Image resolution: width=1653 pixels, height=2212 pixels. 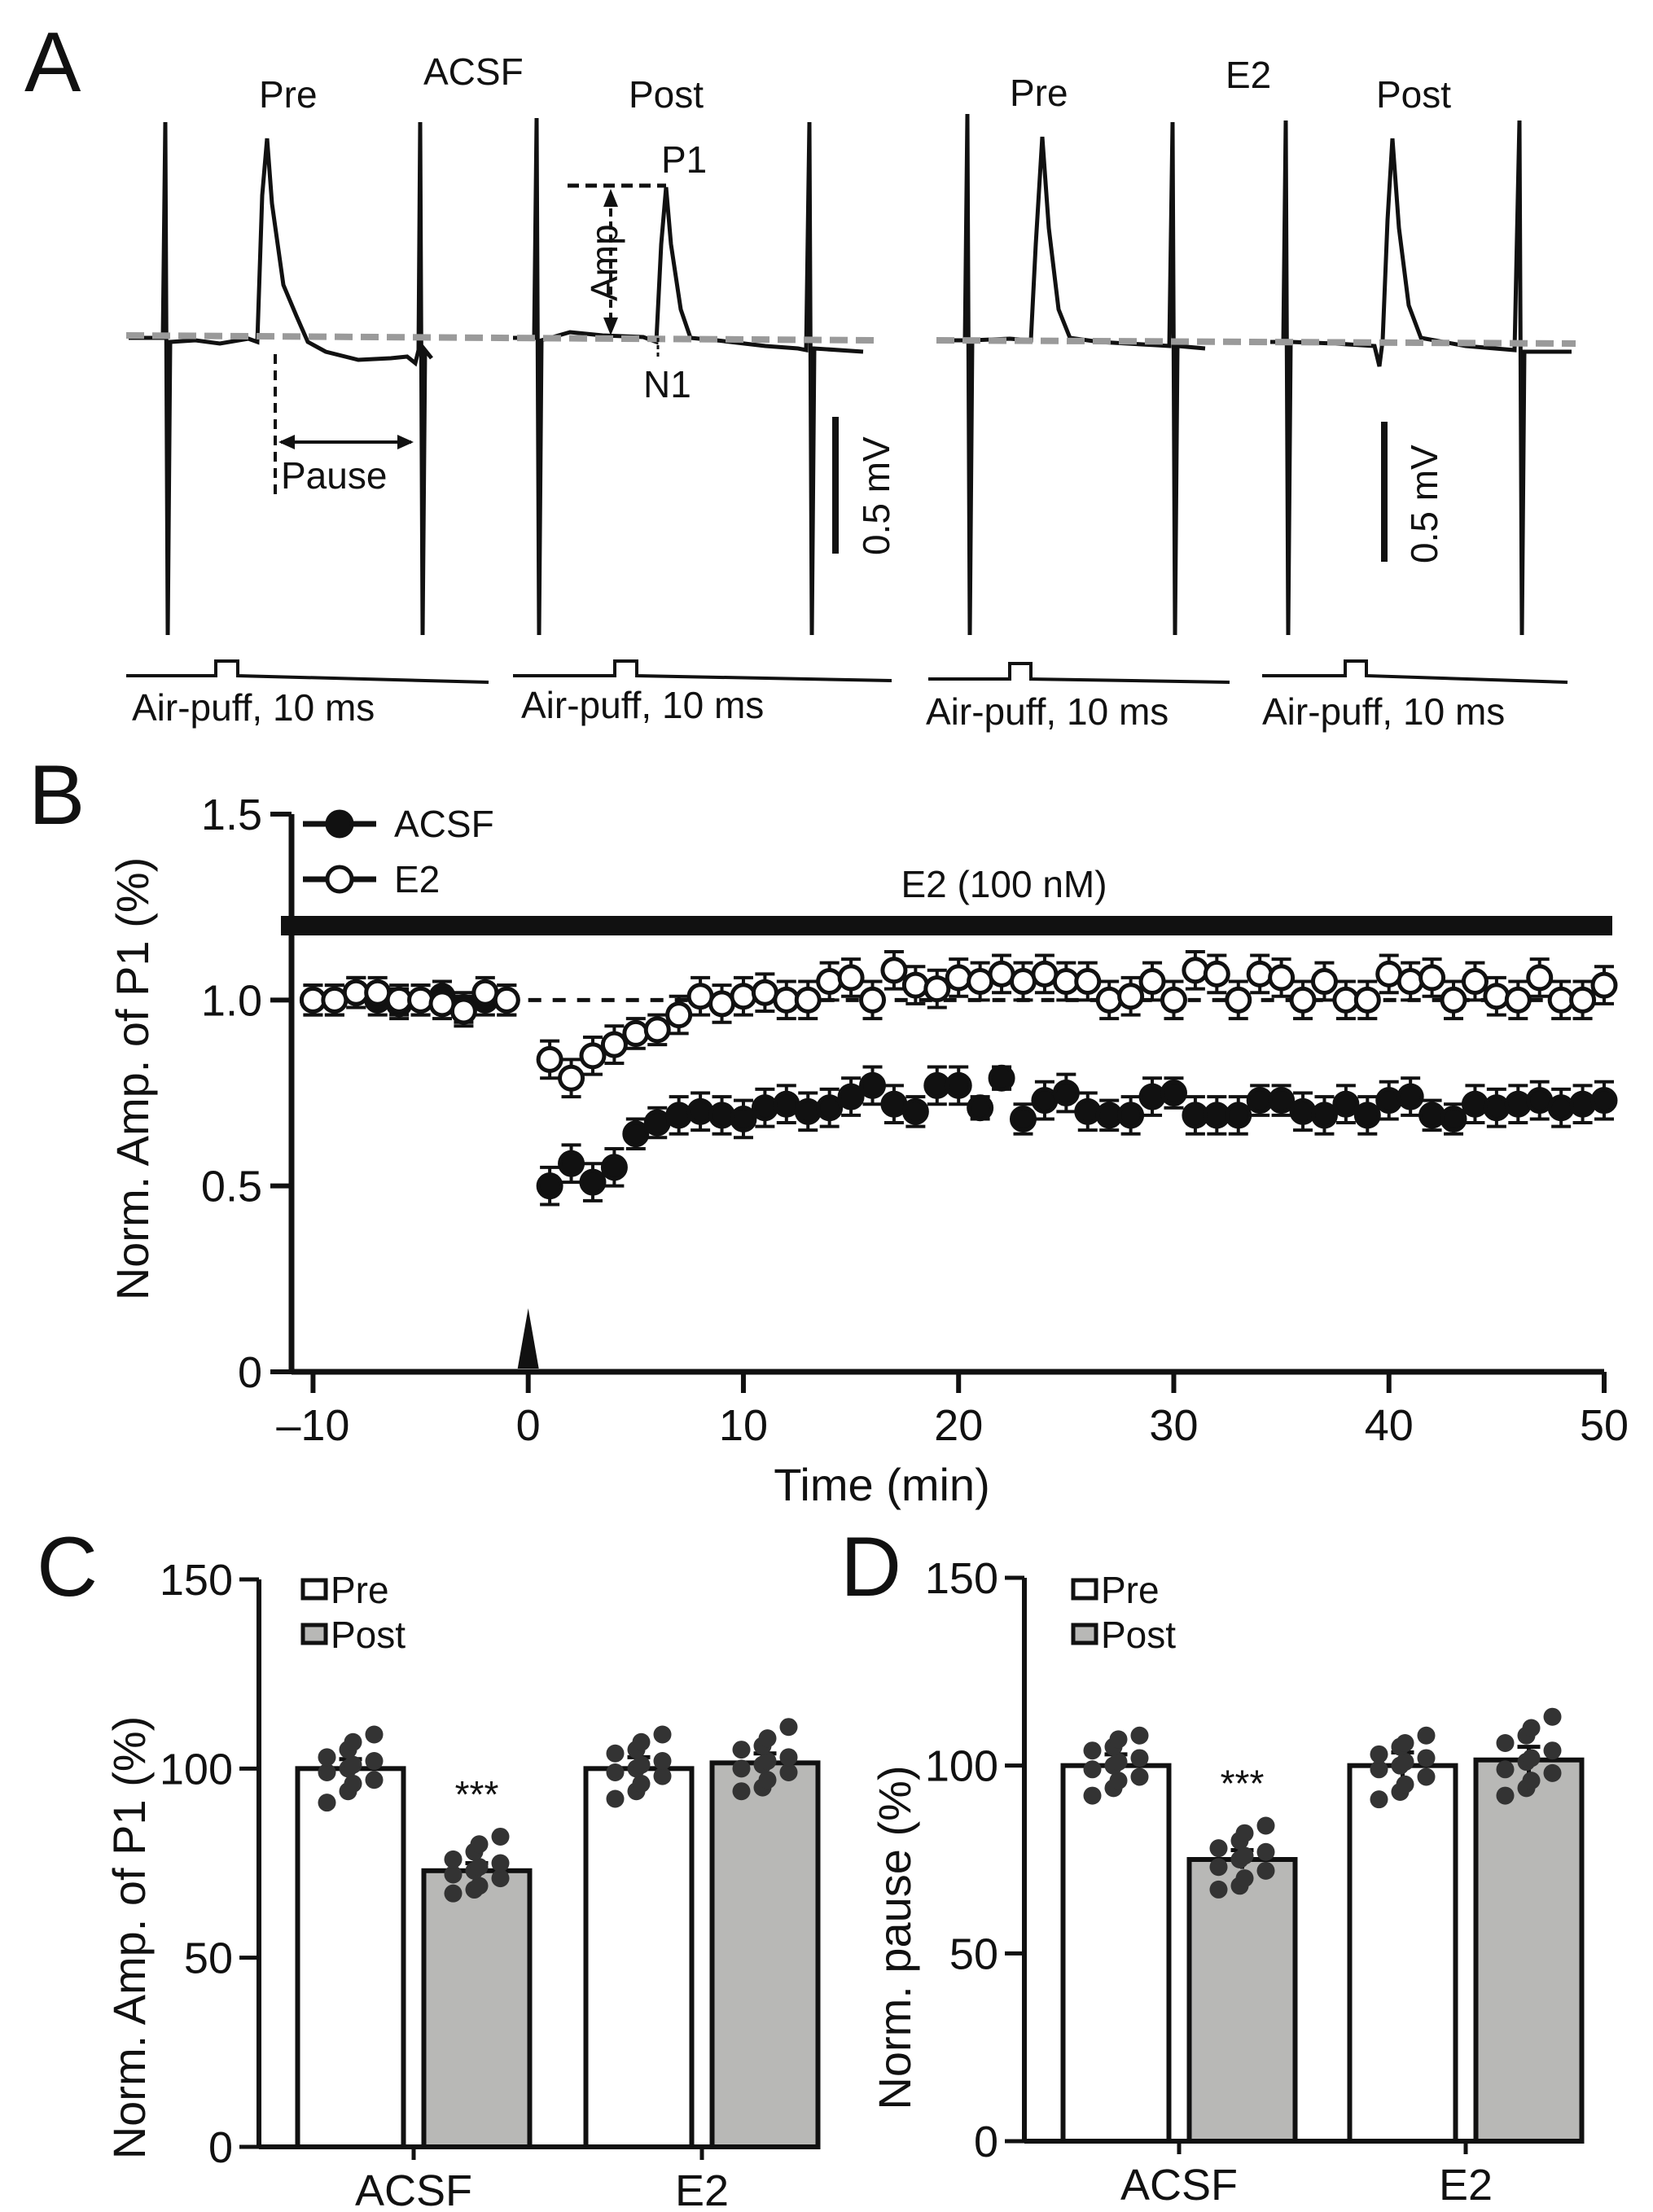 What do you see at coordinates (52, 62) in the screenshot?
I see `panel-a-letter: A` at bounding box center [52, 62].